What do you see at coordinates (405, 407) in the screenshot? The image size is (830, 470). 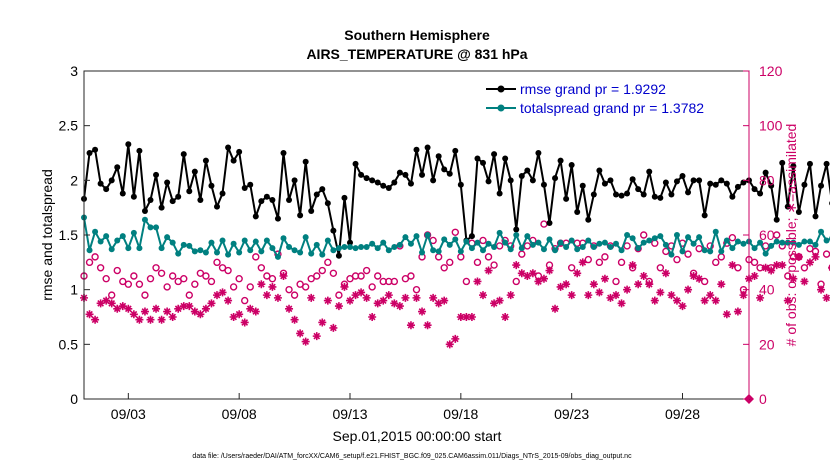 I see `x-axis: 09/03 09/08 09/13 09/18 09/23 09/28` at bounding box center [405, 407].